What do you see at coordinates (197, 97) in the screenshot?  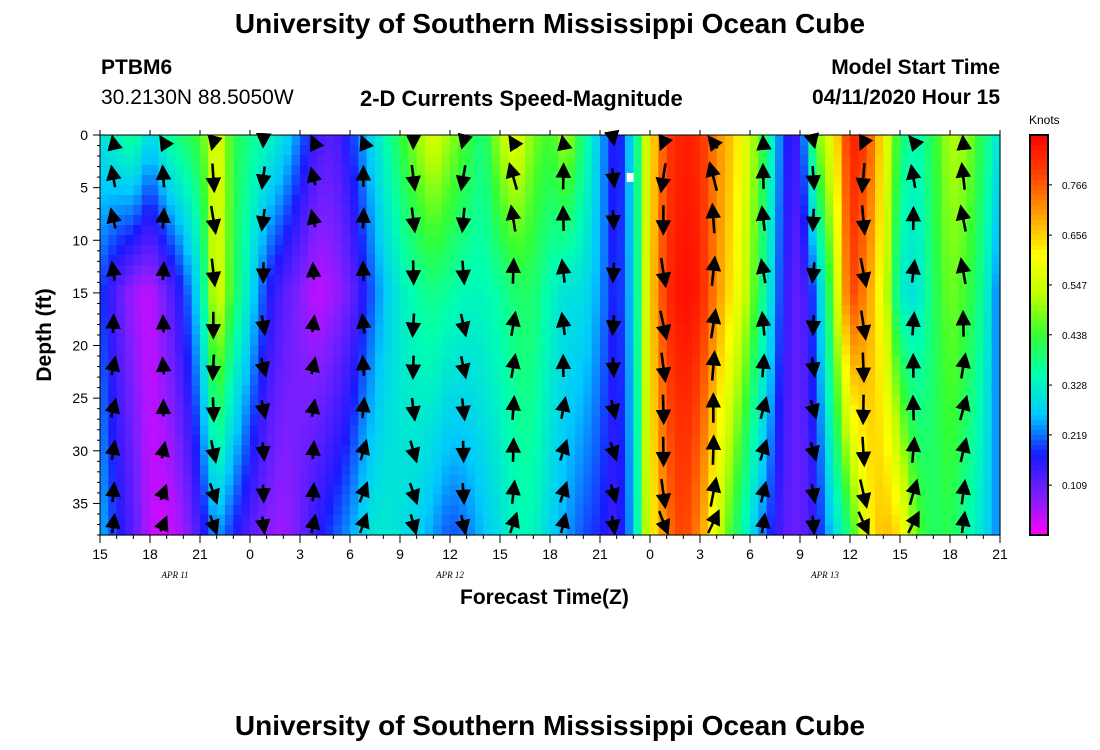 I see `station-coords: 30.2130N 88.5050W` at bounding box center [197, 97].